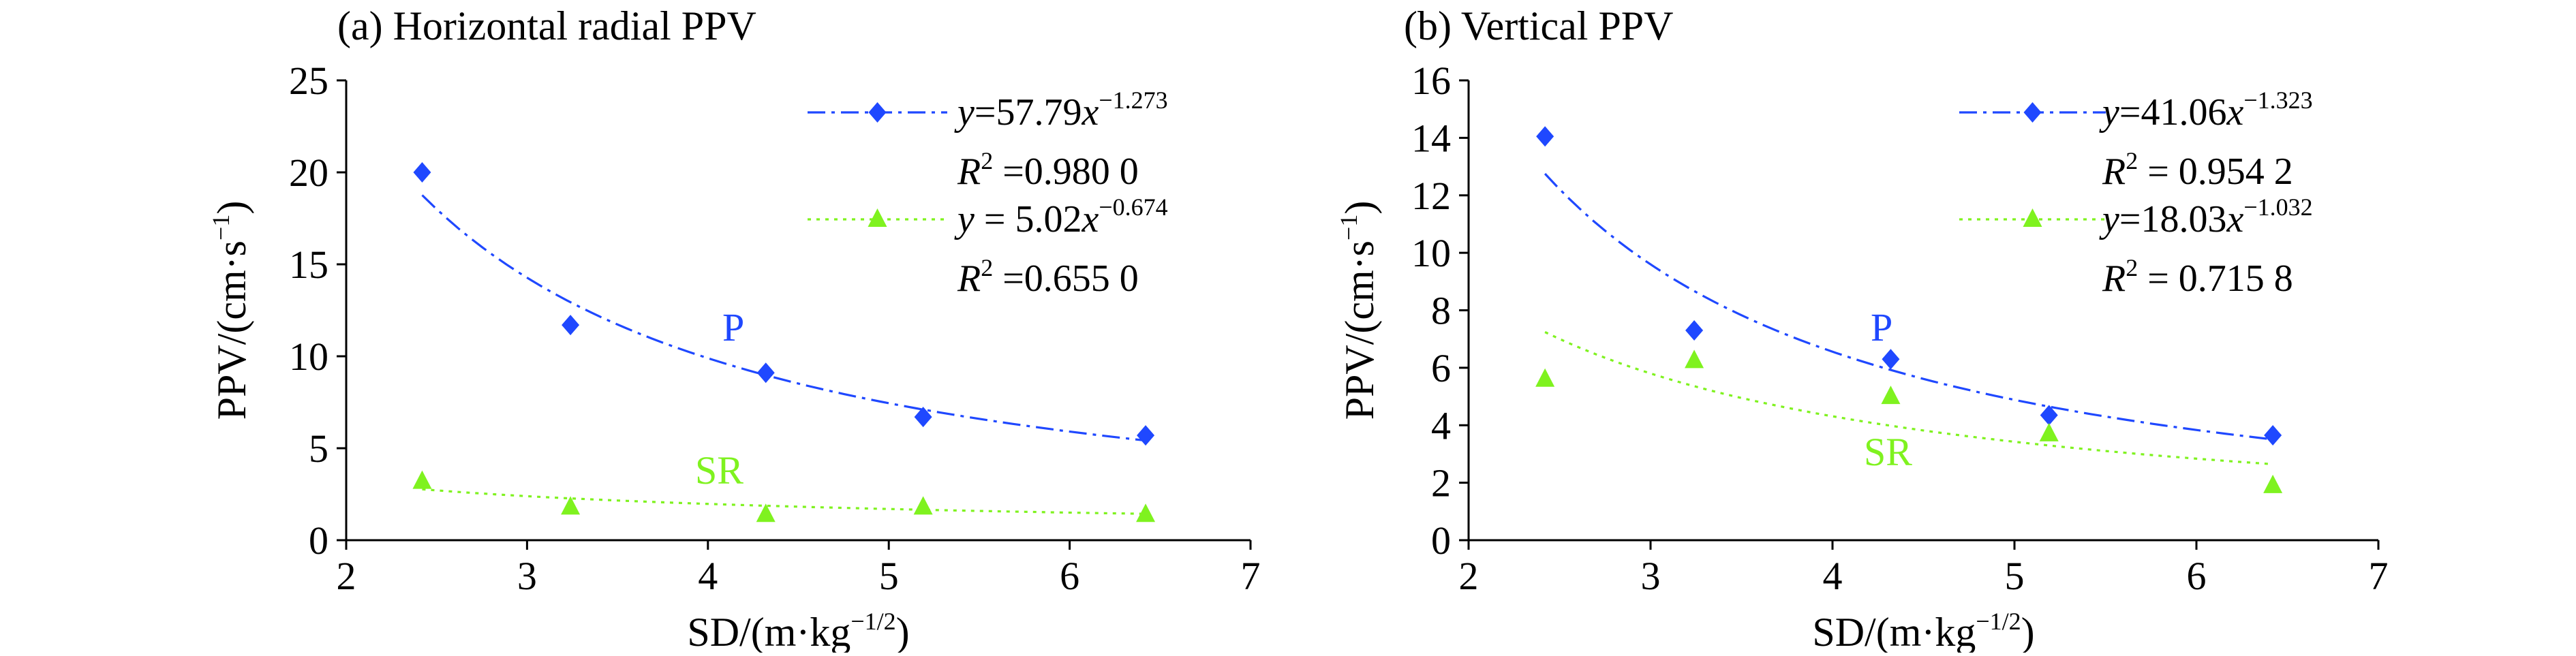  I want to click on r2-value: = 0.954 2, so click(2215, 172).